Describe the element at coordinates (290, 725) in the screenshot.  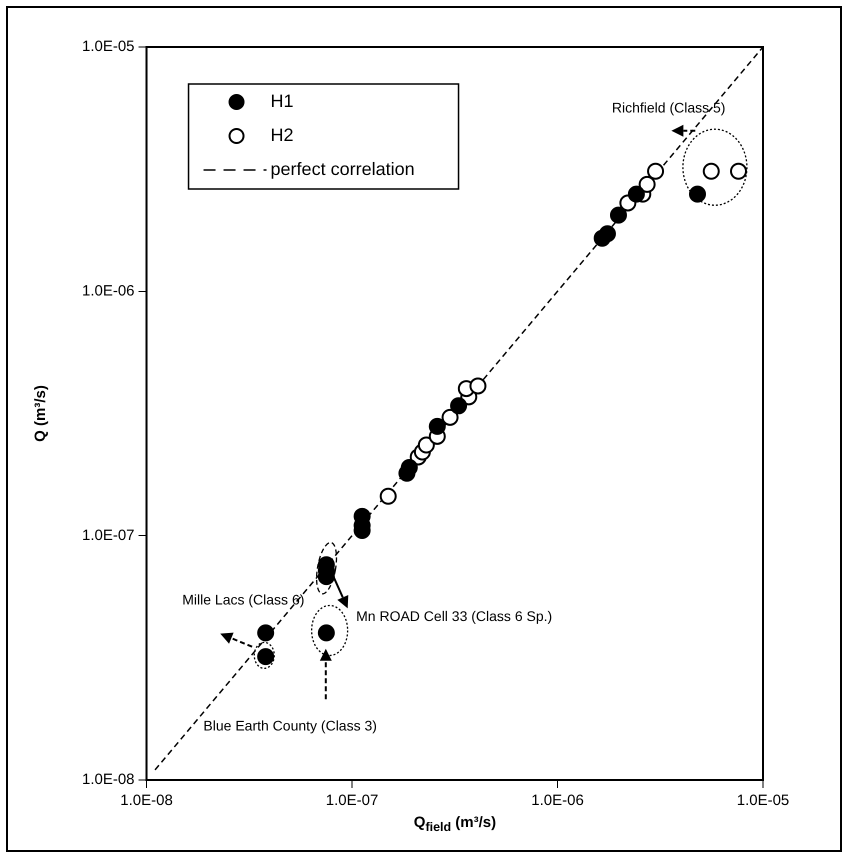
I see `annotation: Blue Earth County (Class 3)` at that location.